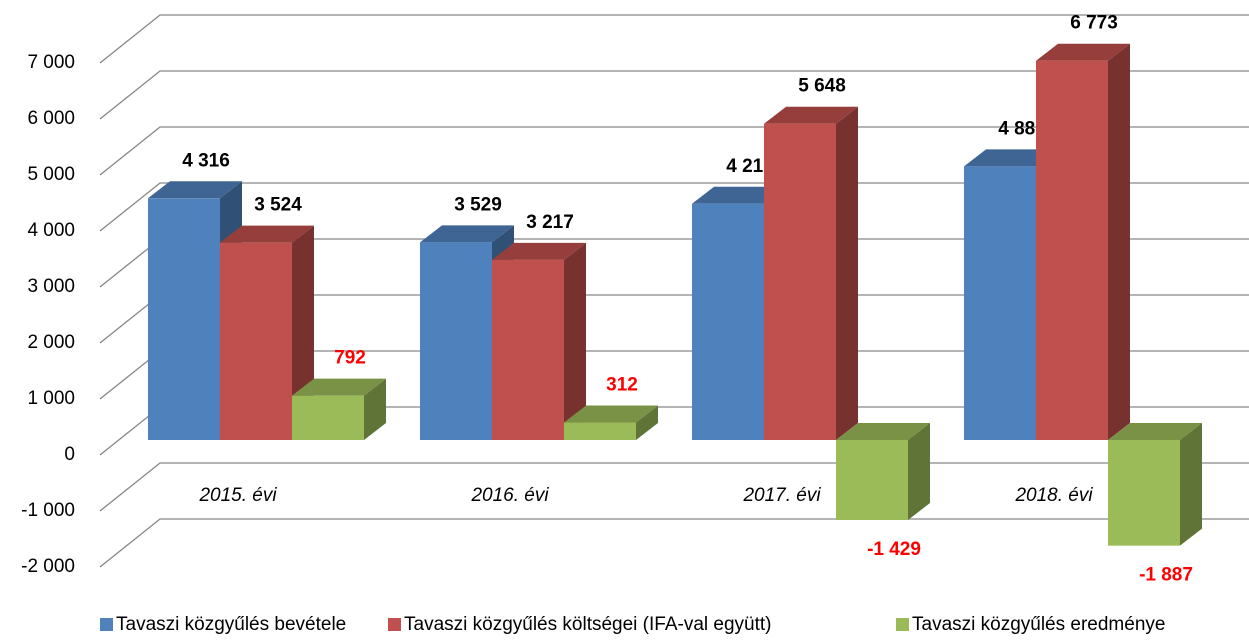 The width and height of the screenshot is (1249, 642). Describe the element at coordinates (51, 286) in the screenshot. I see `y-tick-label: 3 000` at that location.